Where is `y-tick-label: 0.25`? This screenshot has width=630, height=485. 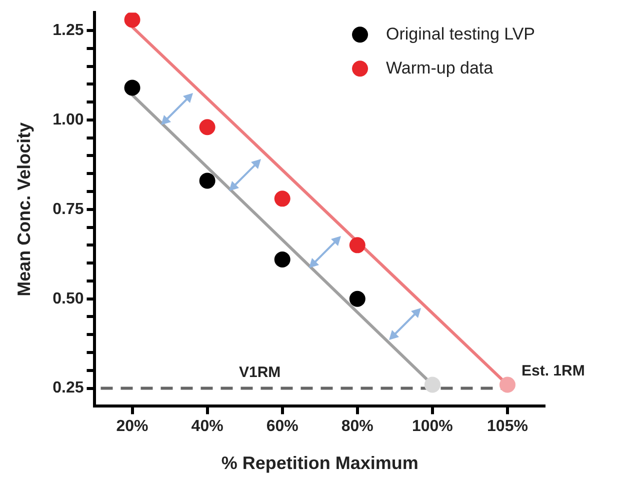 y-tick-label: 0.25 is located at coordinates (68, 388).